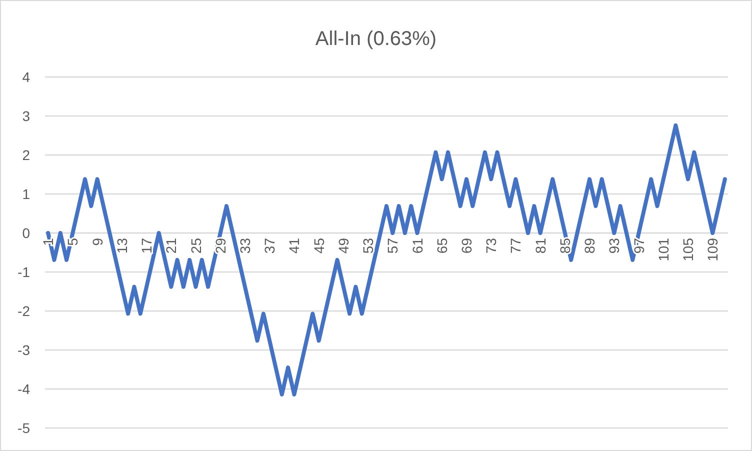 This screenshot has width=752, height=451. What do you see at coordinates (270, 246) in the screenshot?
I see `x-tick-label: 37` at bounding box center [270, 246].